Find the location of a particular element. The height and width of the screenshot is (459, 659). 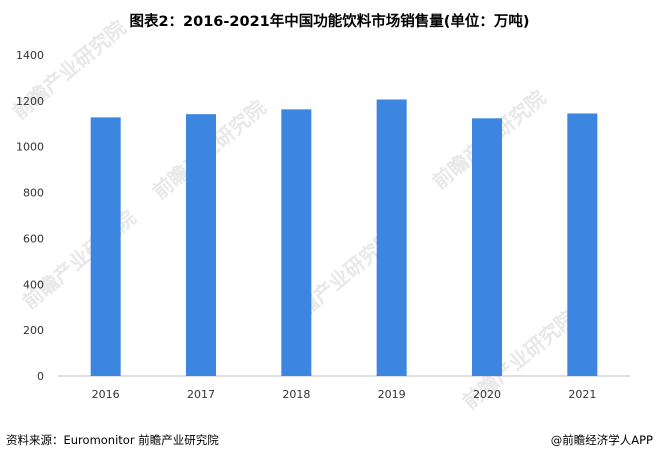

chart-title: 图表2：2016-2021年中国功能饮料市场销售量(单位：万吨) is located at coordinates (329, 22).